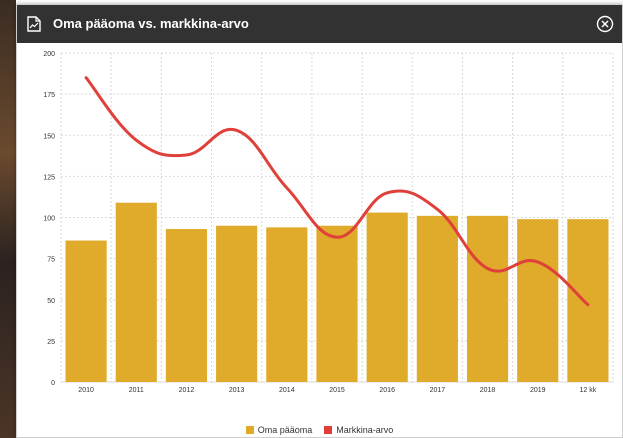 The image size is (623, 438). I want to click on x-tick-label: 2015, so click(337, 390).